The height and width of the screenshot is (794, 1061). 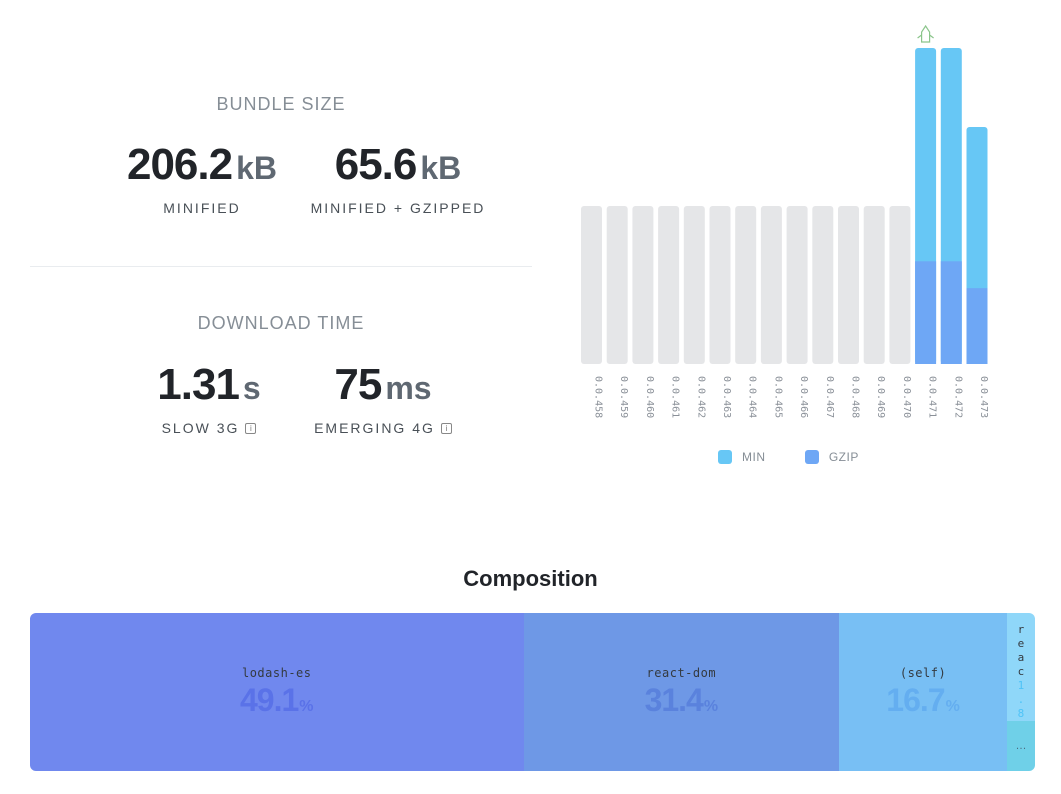 What do you see at coordinates (398, 208) in the screenshot?
I see `gzipped-label: MINIFIED + GZIPPED` at bounding box center [398, 208].